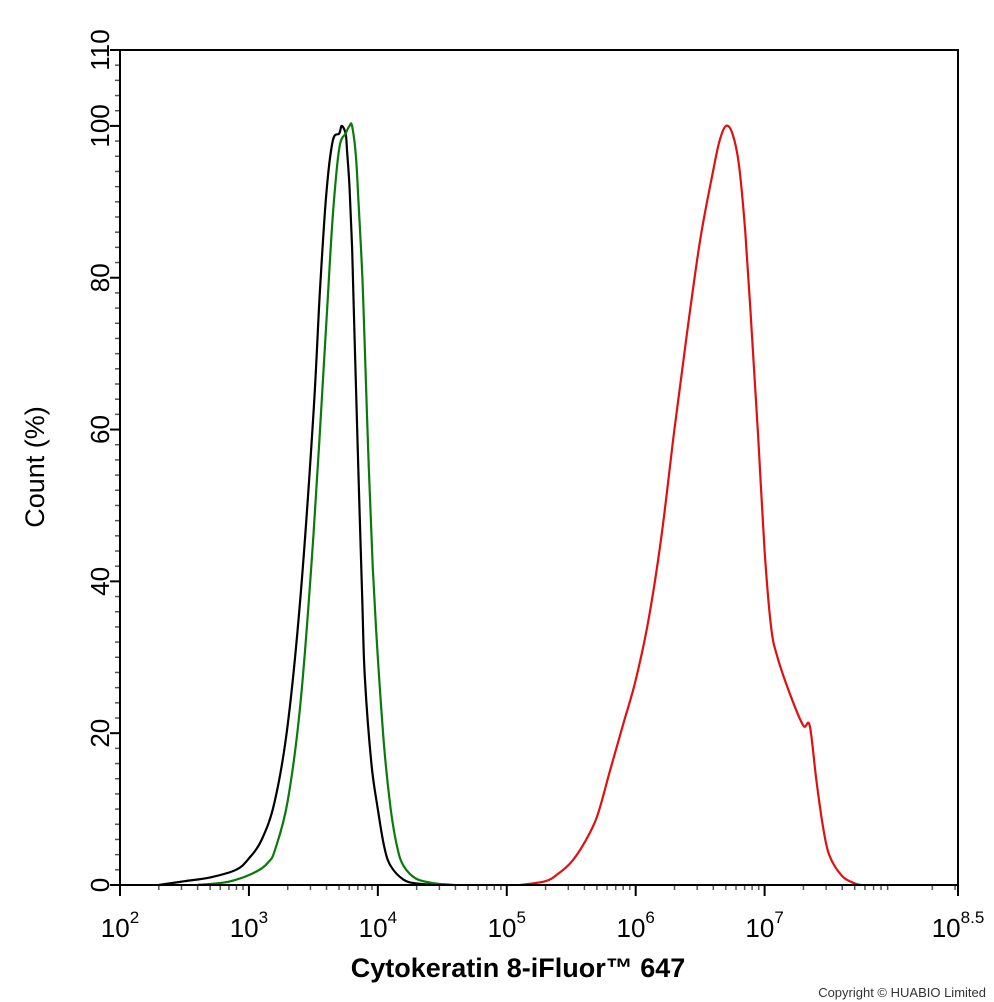 This screenshot has height=1002, width=994. I want to click on x-tick-label: 10⁵, so click(507, 925).